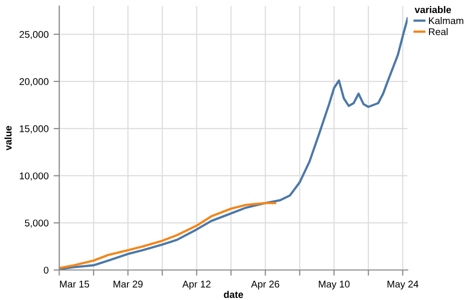  What do you see at coordinates (34, 35) in the screenshot?
I see `y-tick-label: 25,000` at bounding box center [34, 35].